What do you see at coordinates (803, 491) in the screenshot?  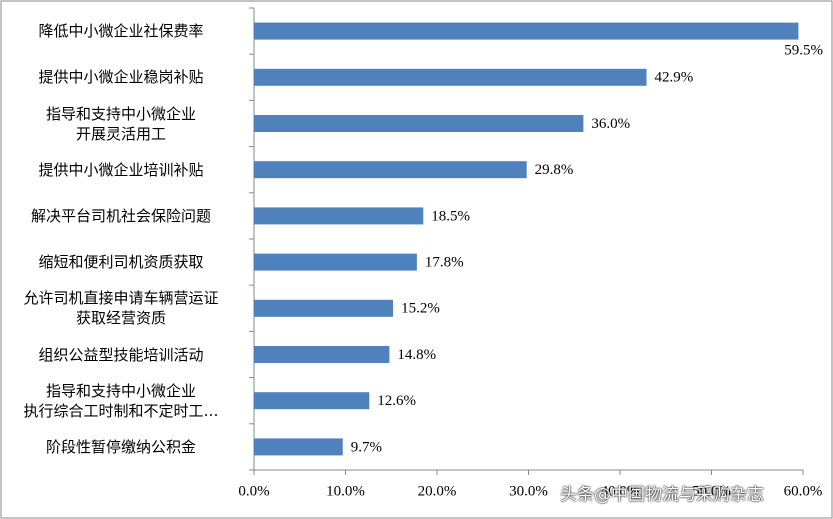 I see `x-tick-label: 60.0%` at bounding box center [803, 491].